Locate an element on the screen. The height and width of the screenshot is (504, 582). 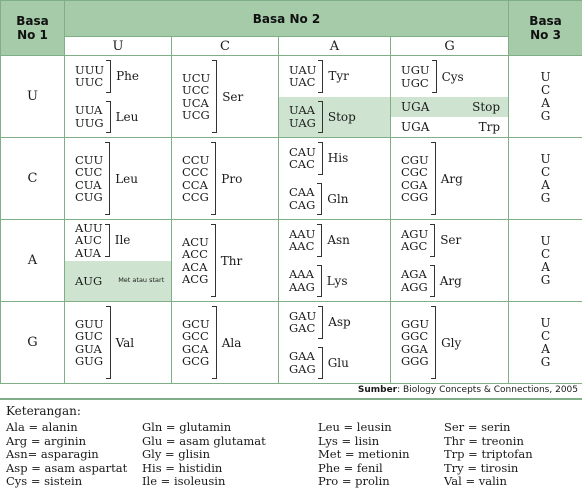
codon-group: CAU CAC His is located at coordinates (334, 158).